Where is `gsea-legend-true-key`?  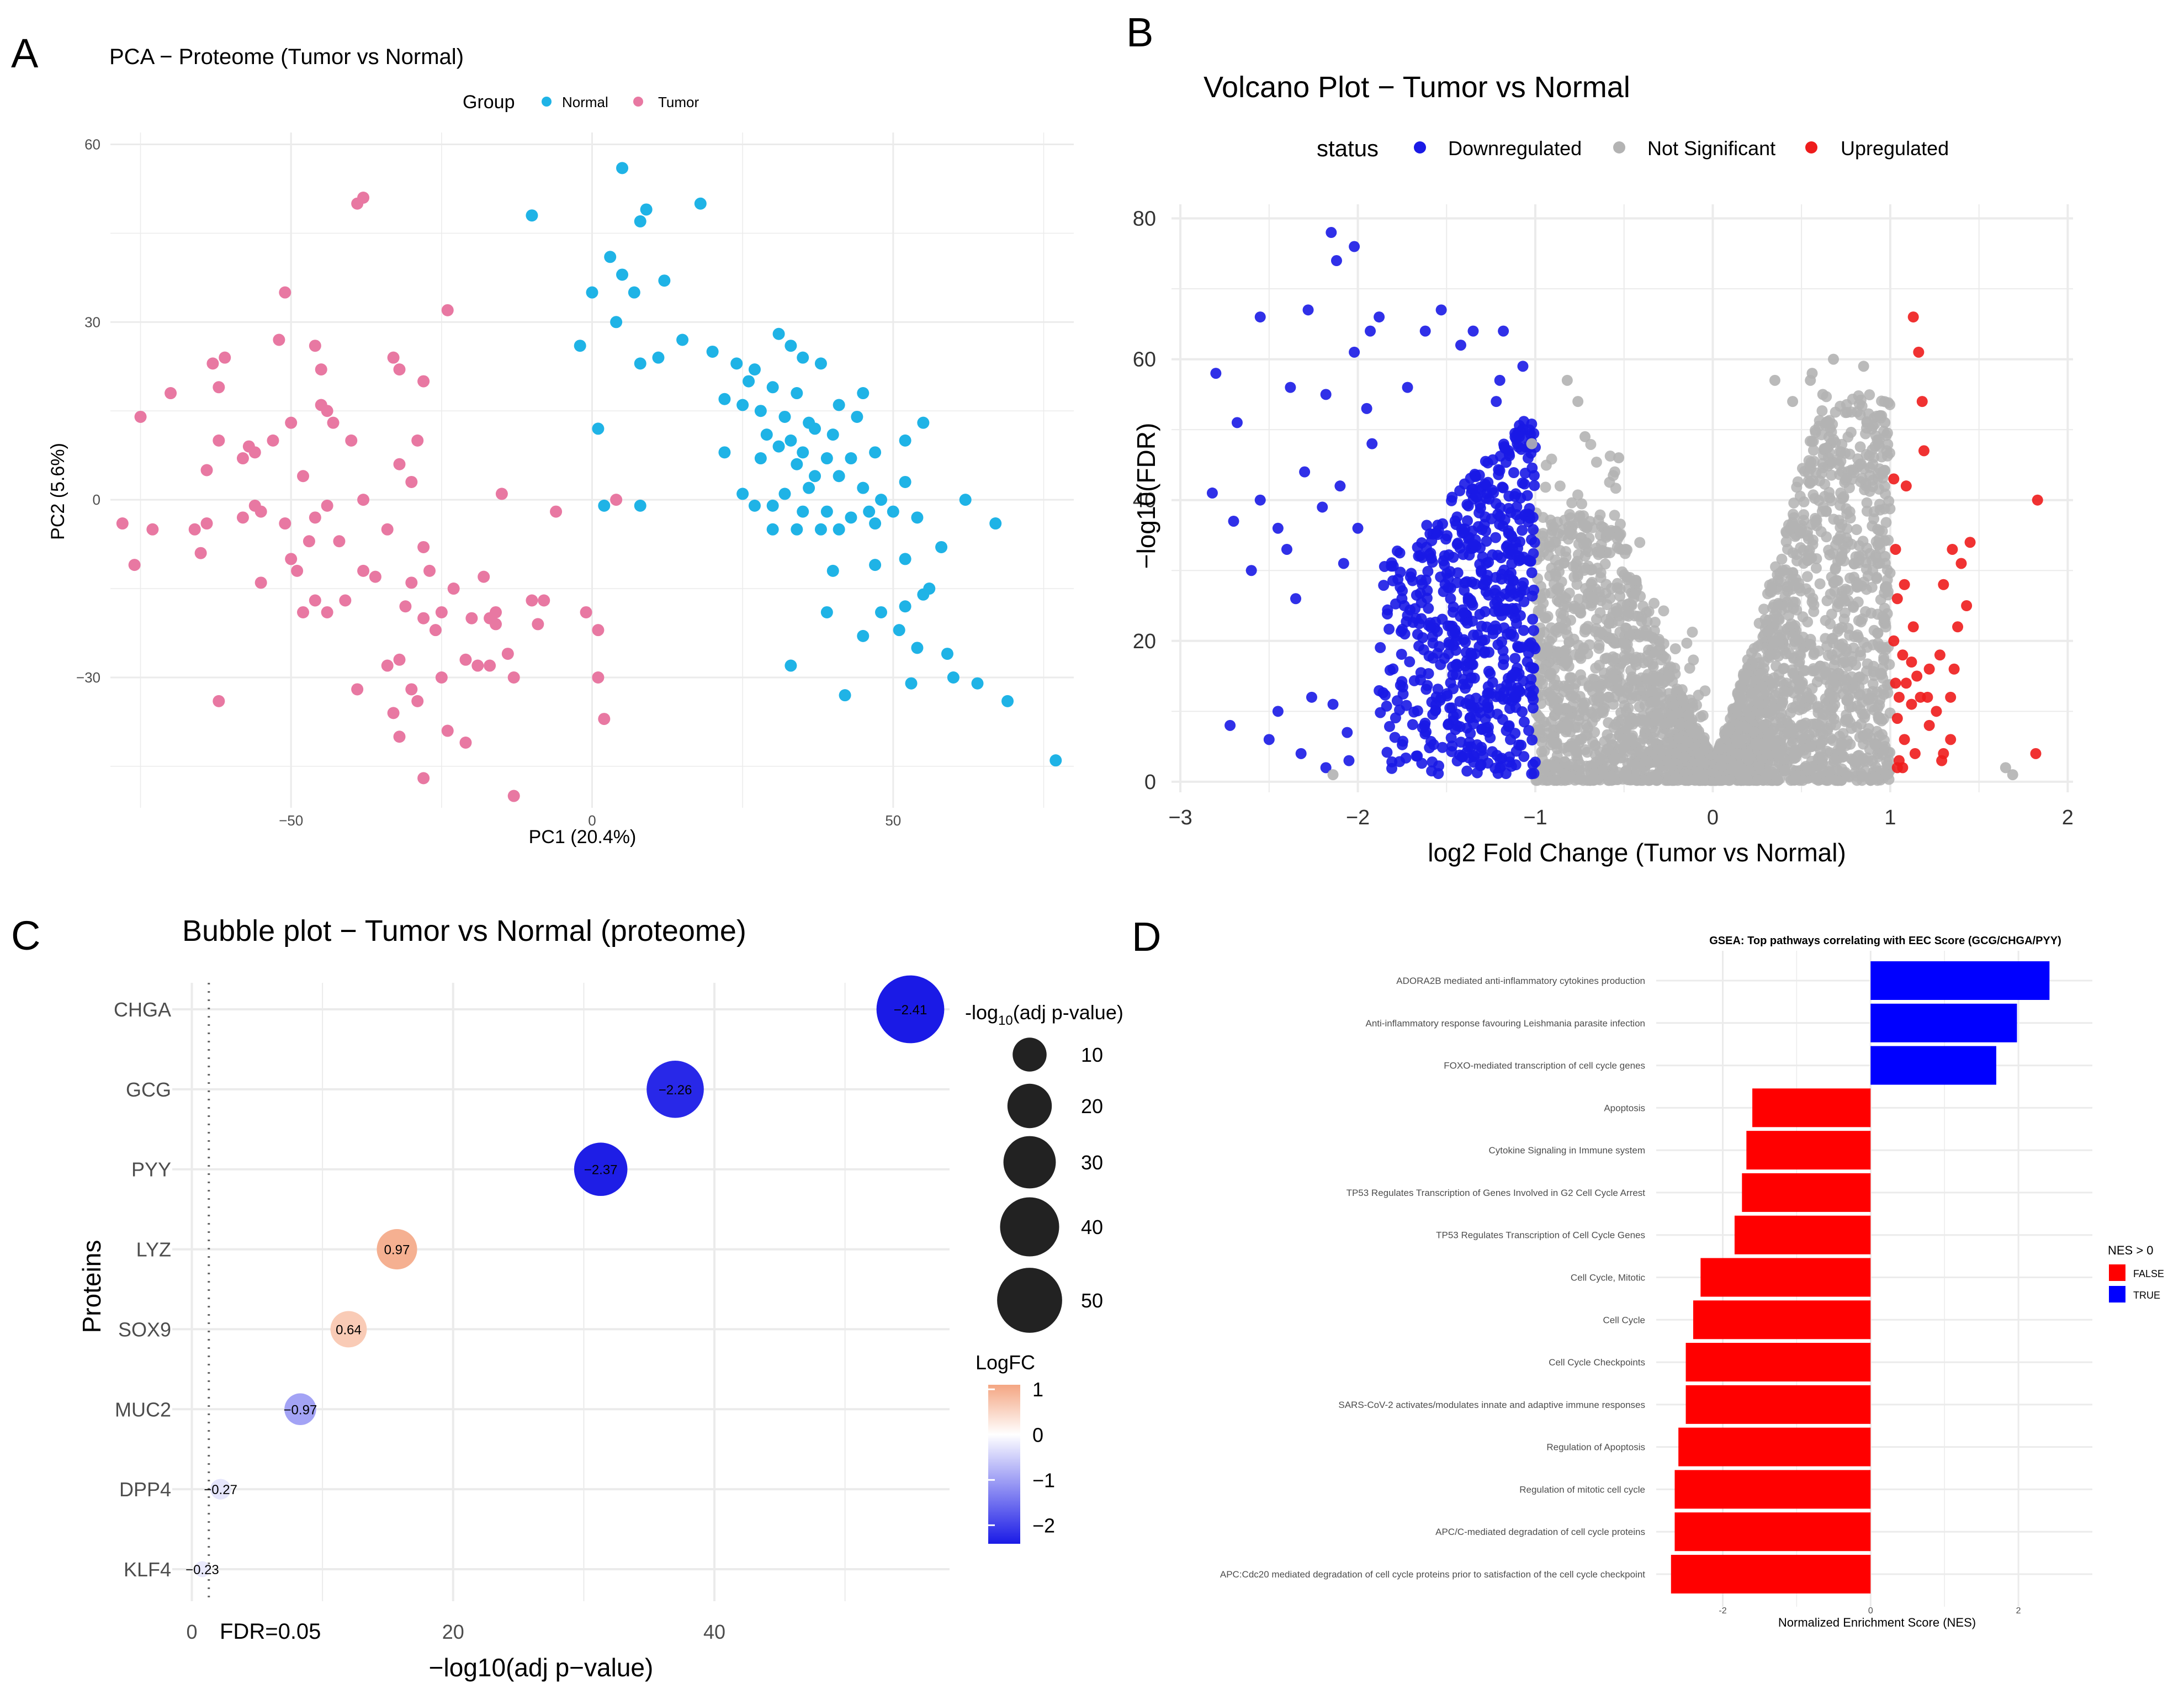
gsea-legend-true-key is located at coordinates (2117, 1294).